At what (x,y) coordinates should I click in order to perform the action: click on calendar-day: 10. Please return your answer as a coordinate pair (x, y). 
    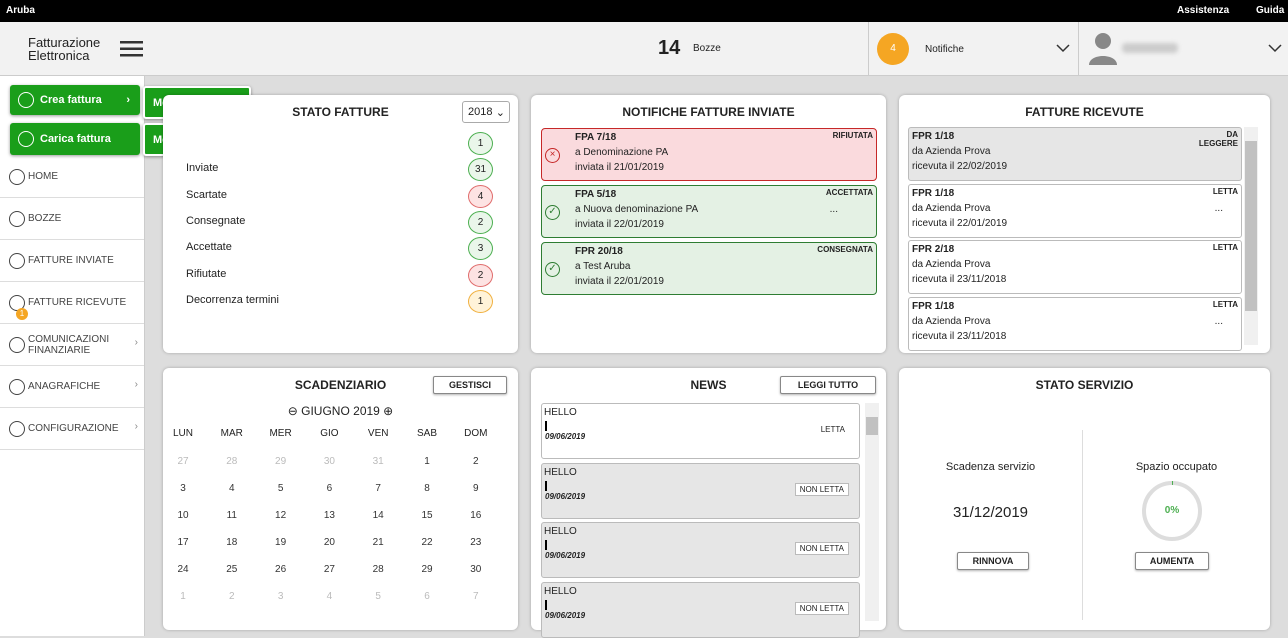
    Looking at the image, I should click on (183, 515).